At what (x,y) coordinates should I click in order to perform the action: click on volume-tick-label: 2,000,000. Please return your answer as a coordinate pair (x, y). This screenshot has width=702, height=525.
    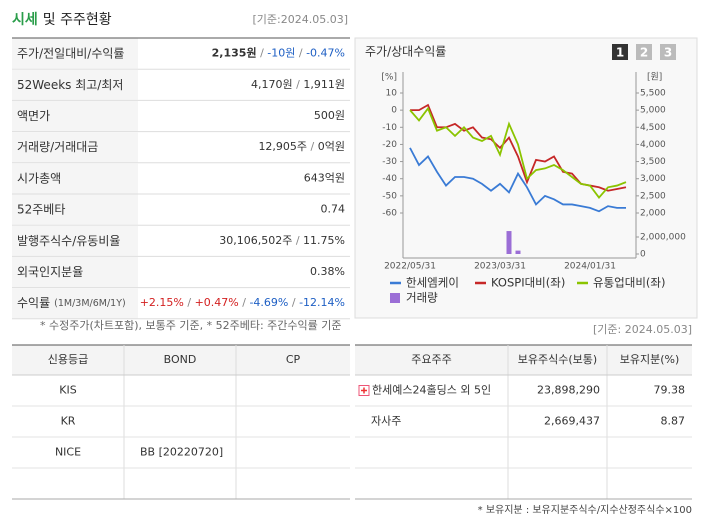
    Looking at the image, I should click on (663, 238).